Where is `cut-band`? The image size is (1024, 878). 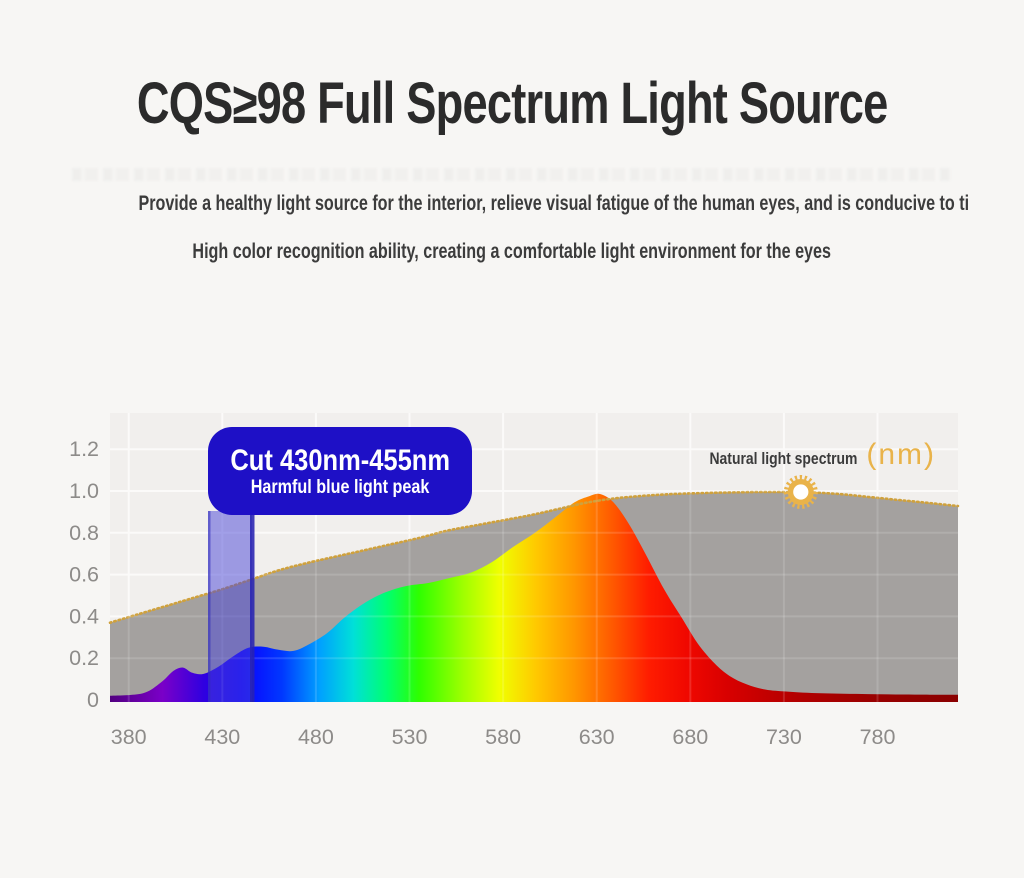 cut-band is located at coordinates (230, 606).